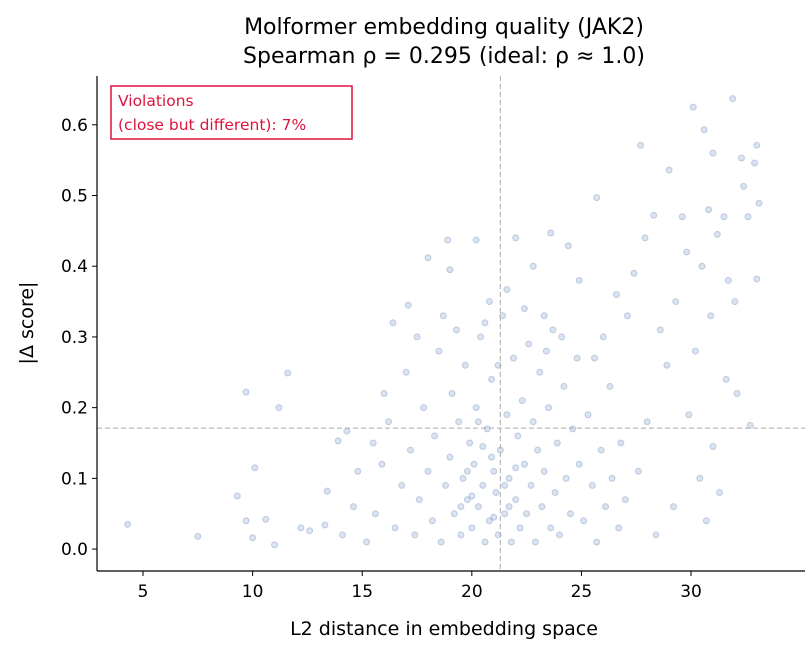 The image size is (805, 659). I want to click on y-tick-label: 0.2, so click(74, 409).